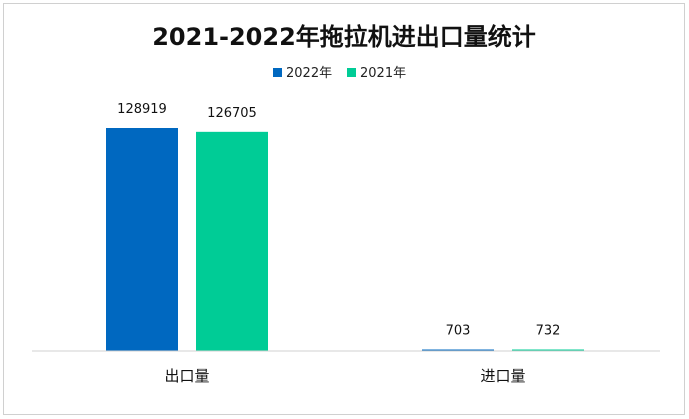  Describe the element at coordinates (502, 376) in the screenshot. I see `category-label-1: 进口量` at that location.